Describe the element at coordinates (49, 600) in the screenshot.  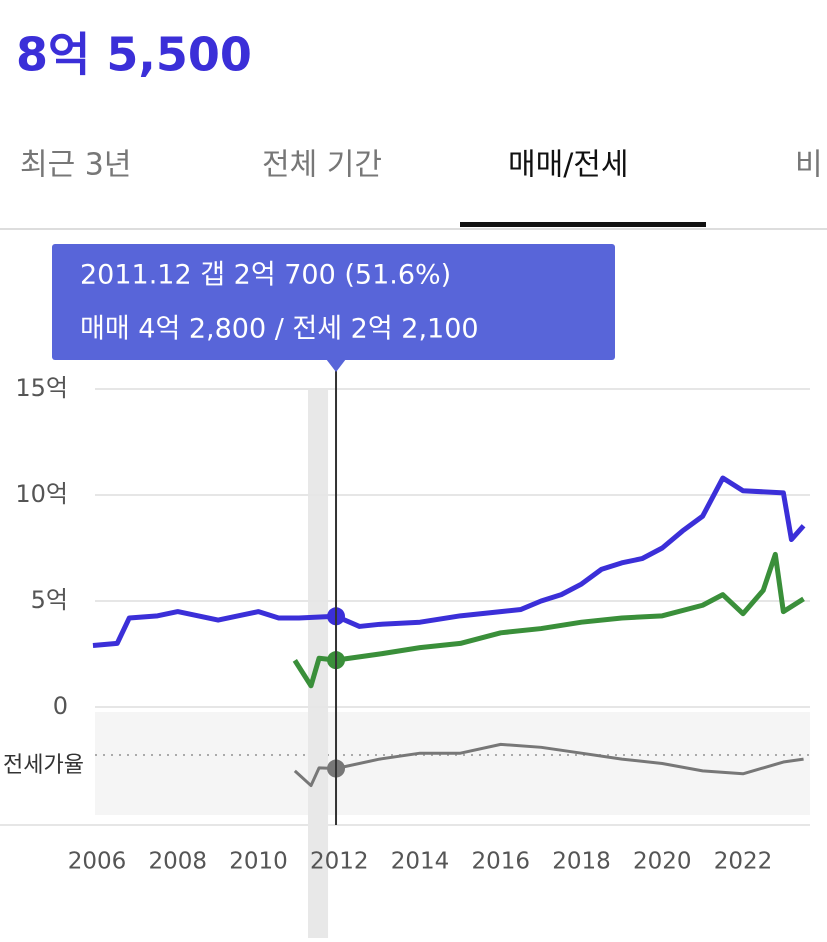
I see `y-tick-label: 5억` at that location.